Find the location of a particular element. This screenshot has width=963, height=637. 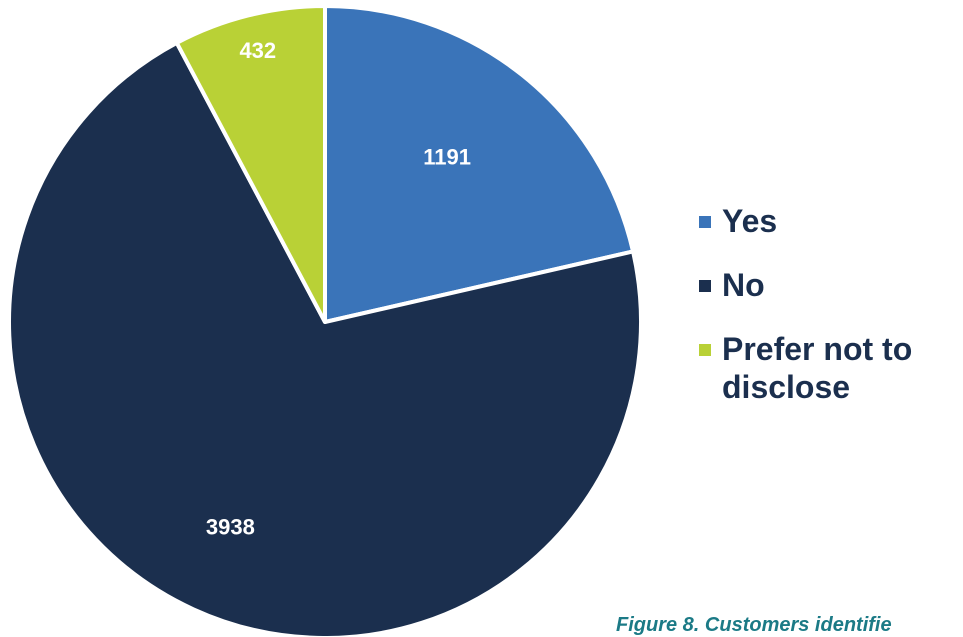

legend-swatch-prefer-not is located at coordinates (705, 350).